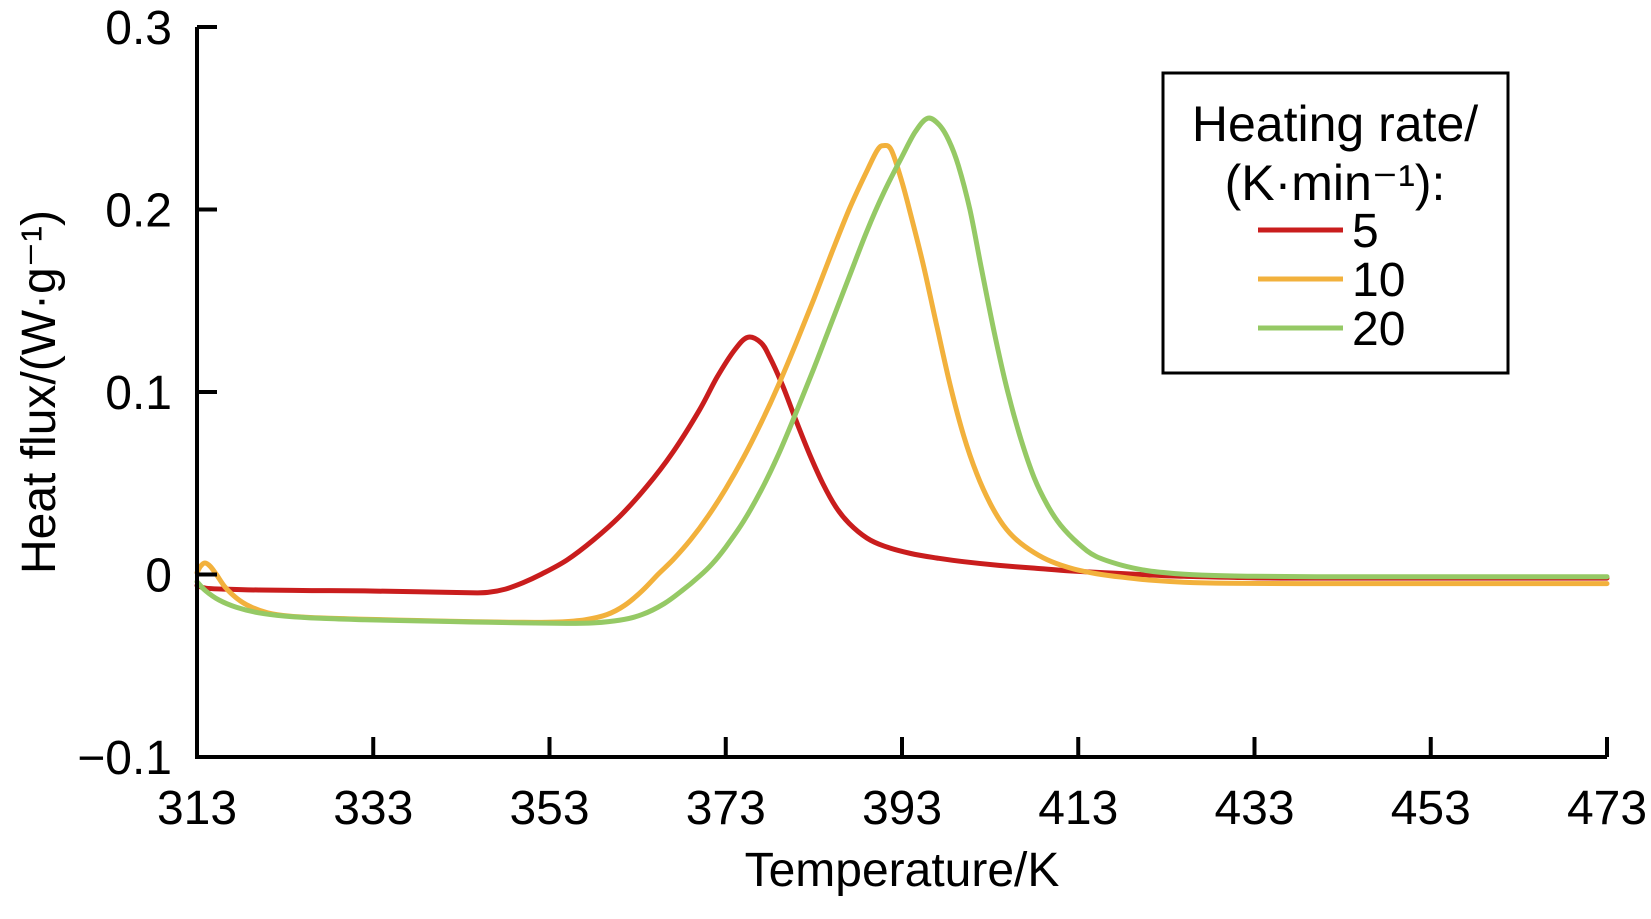 Image resolution: width=1651 pixels, height=919 pixels. Describe the element at coordinates (1378, 329) in the screenshot. I see `legend-label-20: 20` at that location.